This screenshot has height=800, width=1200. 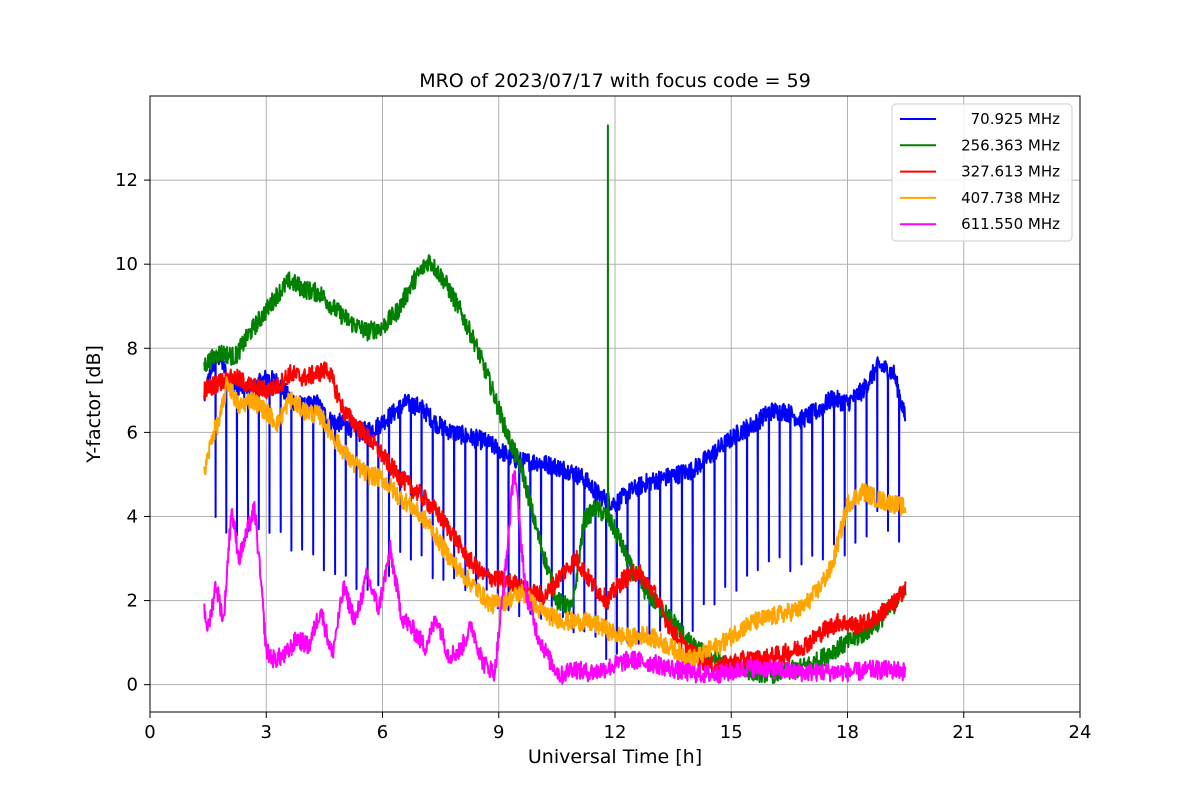 What do you see at coordinates (266, 732) in the screenshot?
I see `x-tick-label: 3` at bounding box center [266, 732].